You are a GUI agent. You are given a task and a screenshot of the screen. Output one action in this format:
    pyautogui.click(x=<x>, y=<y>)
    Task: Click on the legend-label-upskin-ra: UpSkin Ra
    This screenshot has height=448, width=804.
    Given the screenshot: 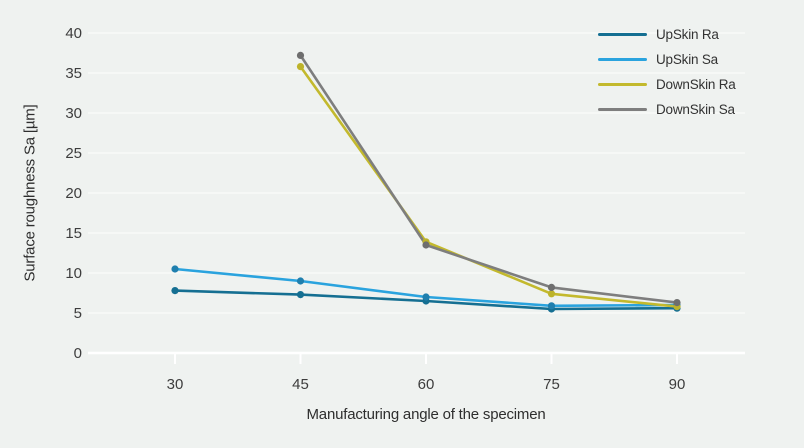 What is the action you would take?
    pyautogui.click(x=687, y=34)
    